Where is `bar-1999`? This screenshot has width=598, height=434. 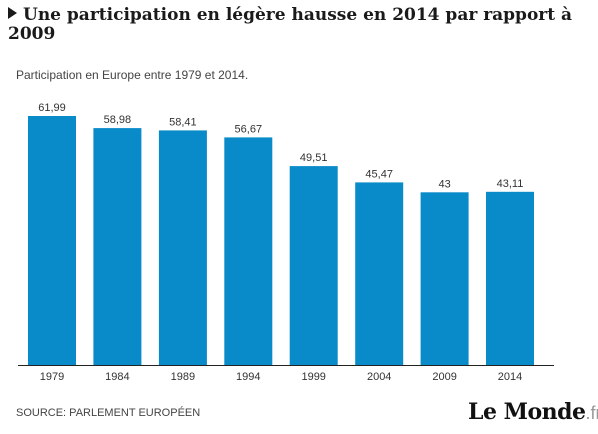
bar-1999 is located at coordinates (313, 265).